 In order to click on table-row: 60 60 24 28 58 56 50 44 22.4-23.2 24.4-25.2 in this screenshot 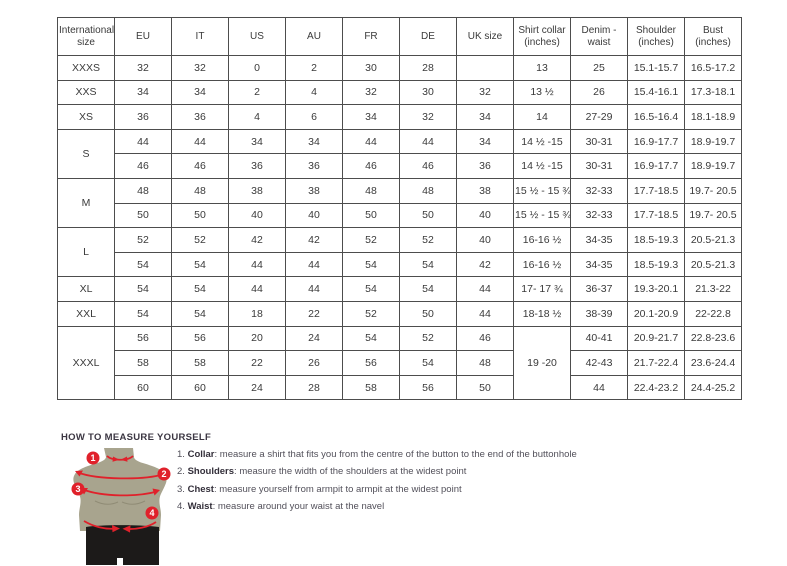, I will do `click(400, 387)`.